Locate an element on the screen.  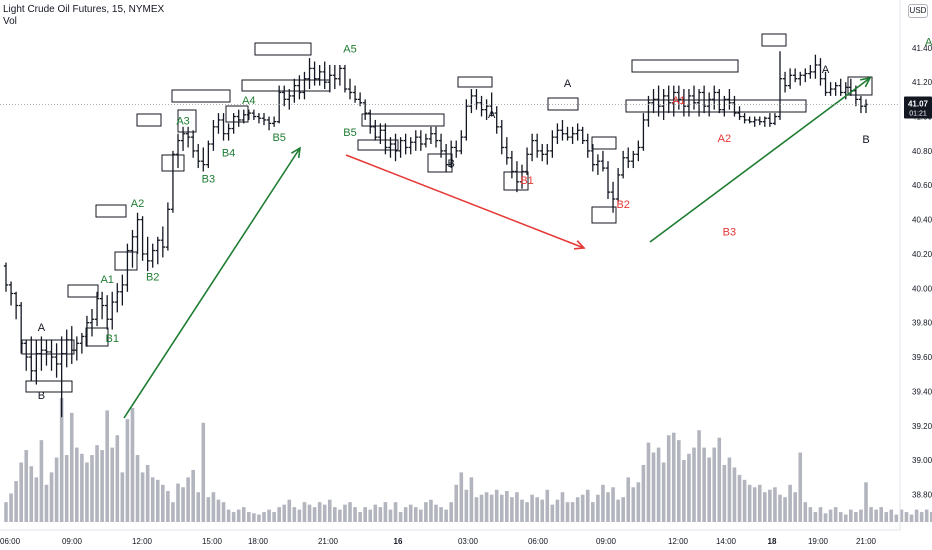
time-tick-label: 09:00 is located at coordinates (72, 541).